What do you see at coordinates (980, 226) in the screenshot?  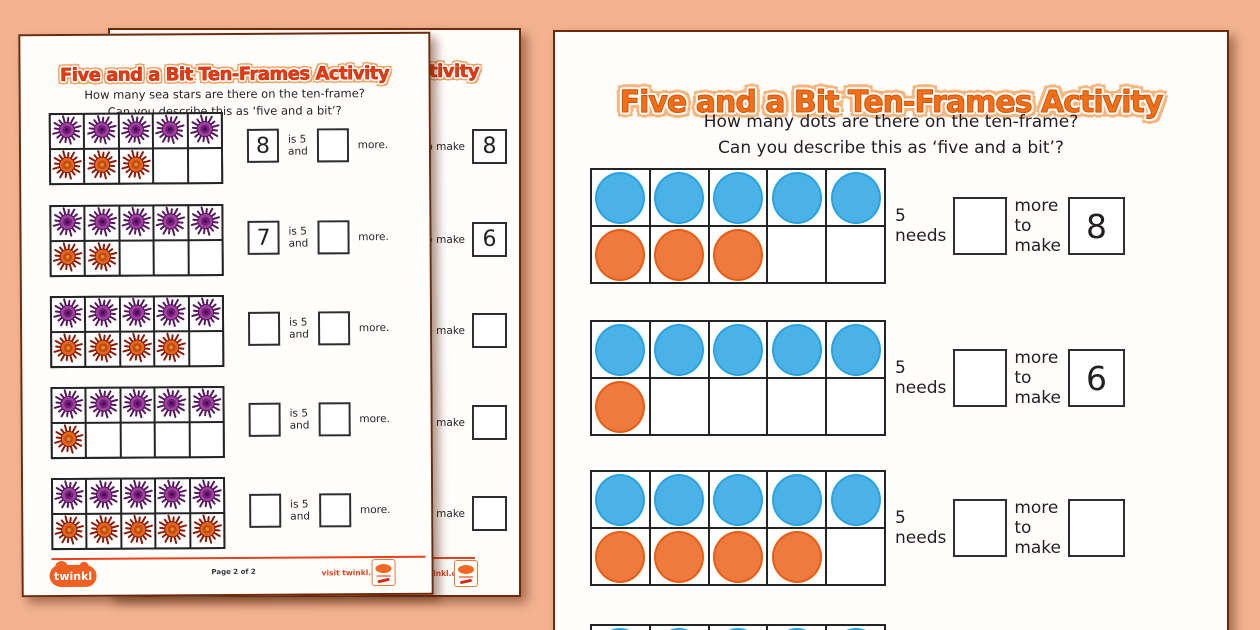 I see `needs-answer-box` at bounding box center [980, 226].